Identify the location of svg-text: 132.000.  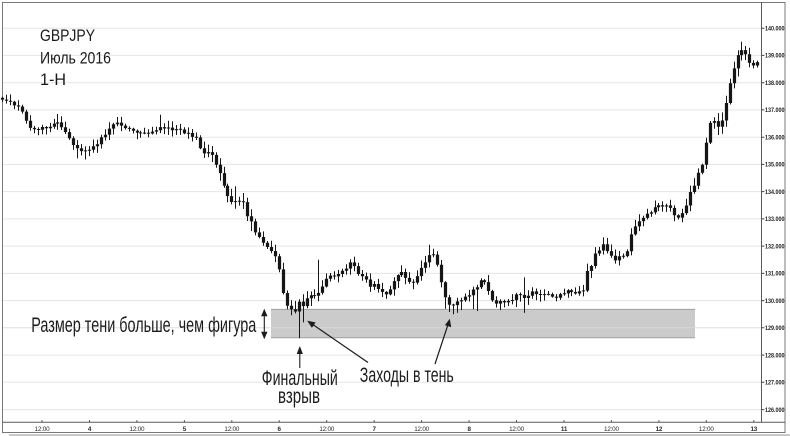
(775, 246).